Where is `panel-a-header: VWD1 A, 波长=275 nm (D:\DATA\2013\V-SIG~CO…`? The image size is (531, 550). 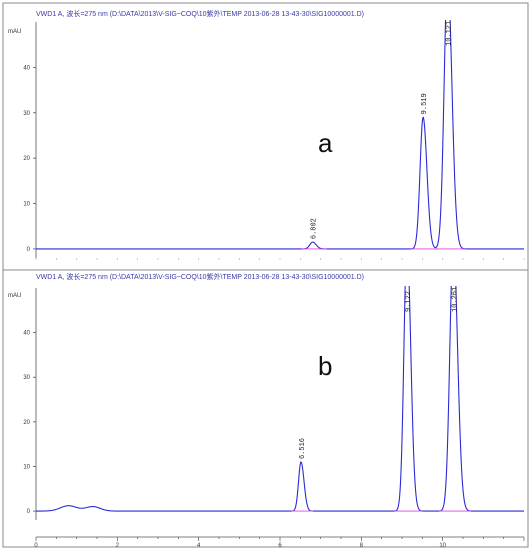
panel-a-header: VWD1 A, 波长=275 nm (D:\DATA\2013\V-SIG~CO… is located at coordinates (200, 13).